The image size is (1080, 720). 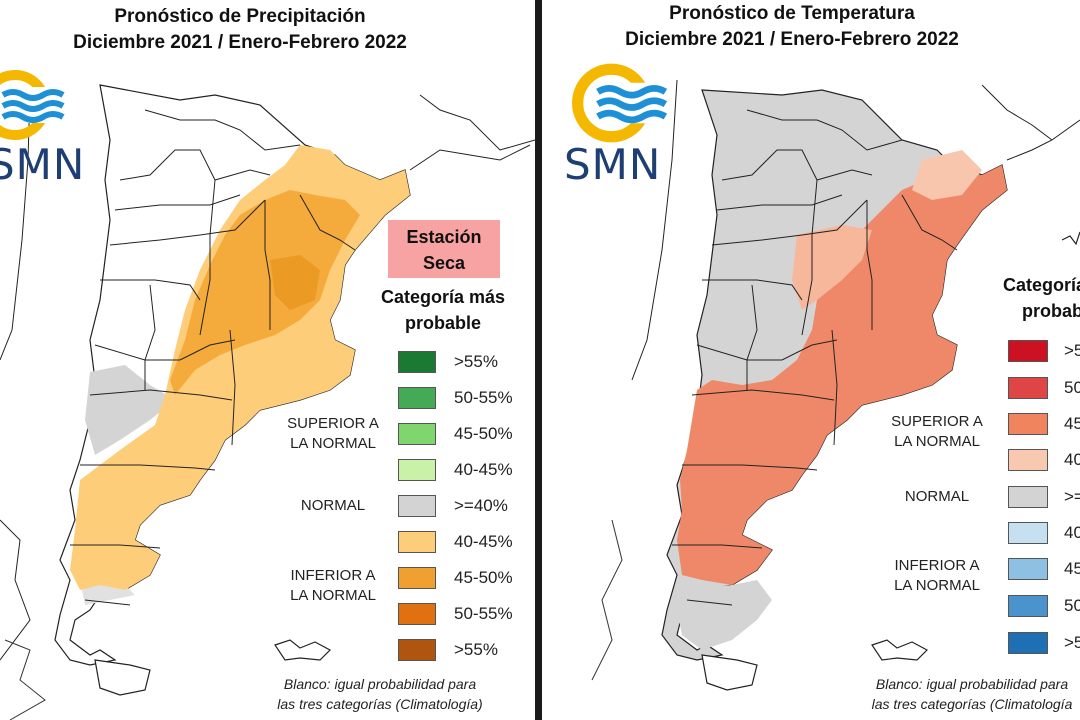 I want to click on estacion-seca-badge: Estación Seca, so click(x=444, y=249).